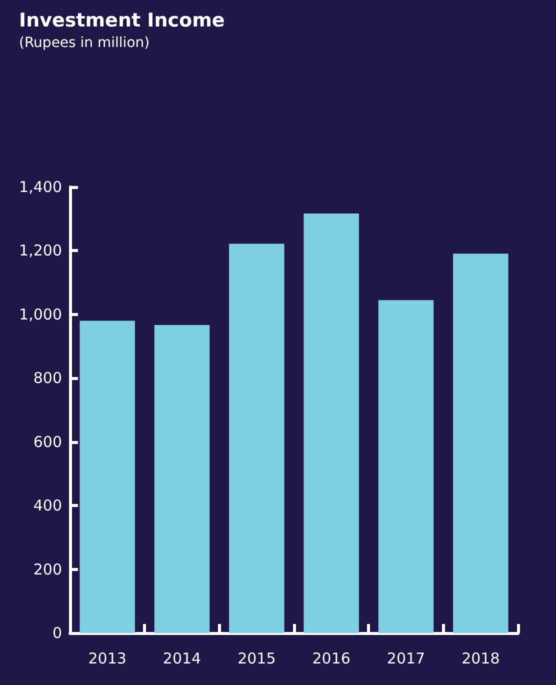 This screenshot has height=685, width=556. What do you see at coordinates (122, 21) in the screenshot?
I see `chart-title: Investment Income` at bounding box center [122, 21].